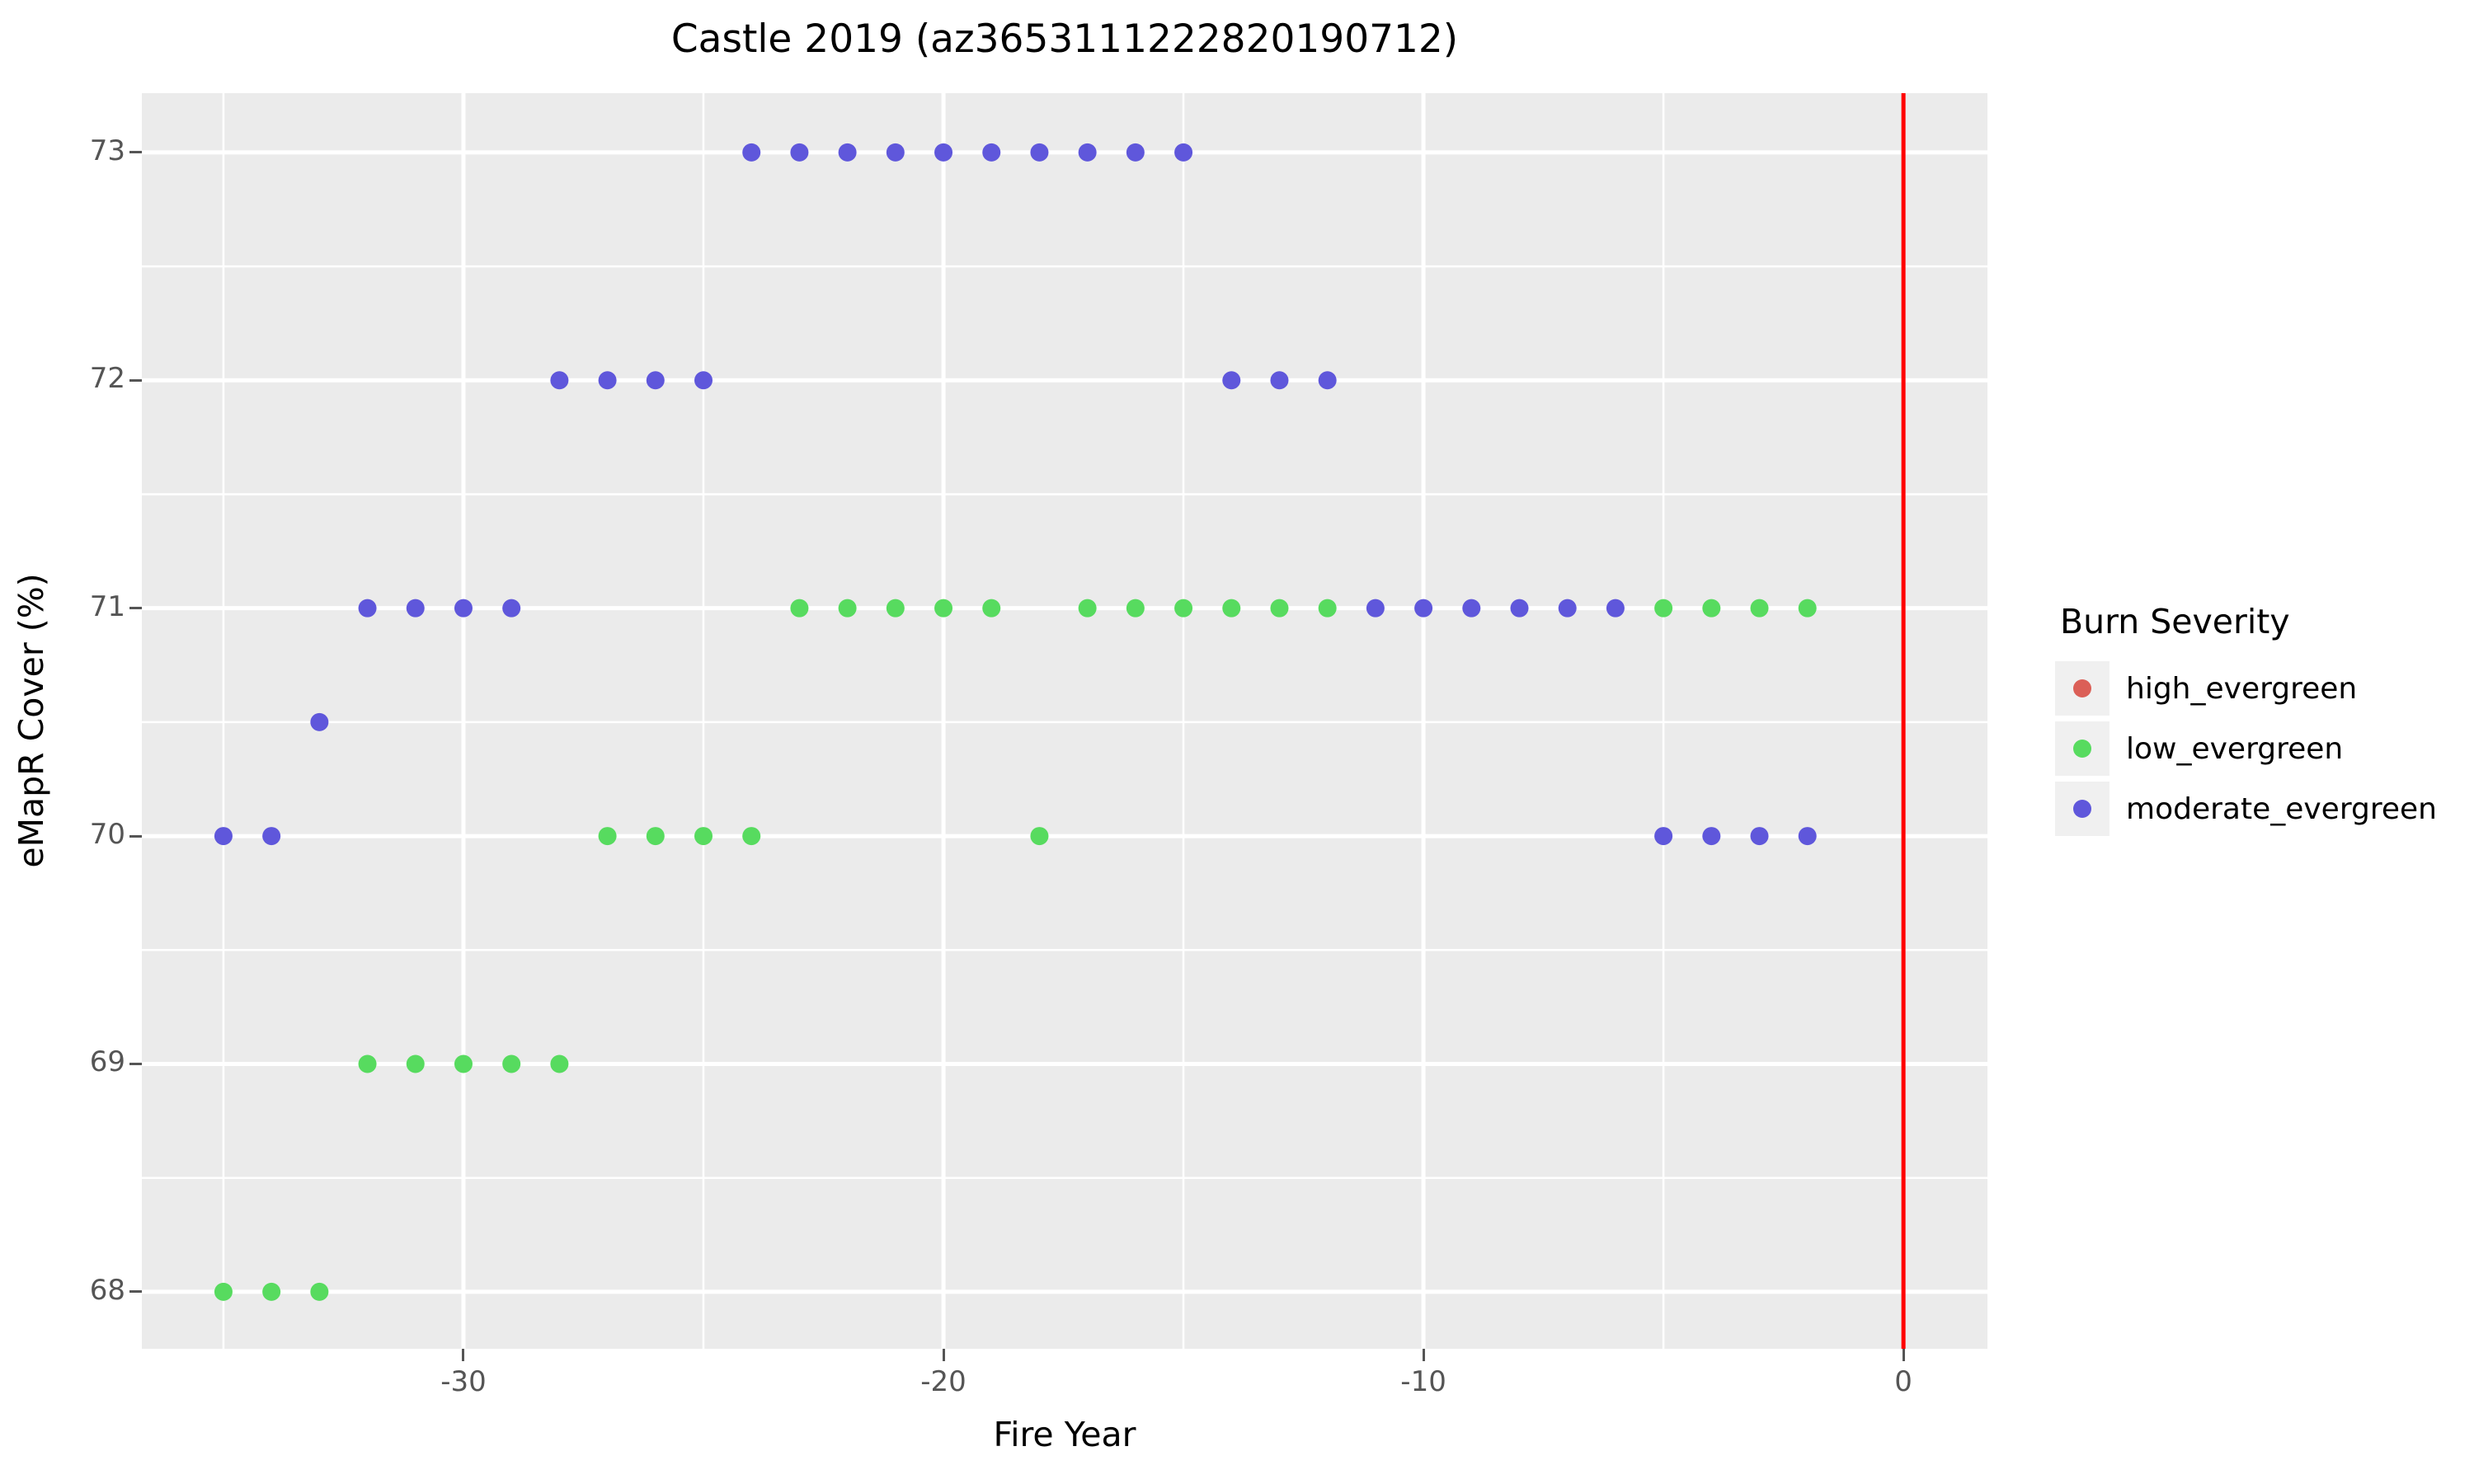 This screenshot has width=2474, height=1484. I want to click on y-tick-label: 72, so click(107, 379).